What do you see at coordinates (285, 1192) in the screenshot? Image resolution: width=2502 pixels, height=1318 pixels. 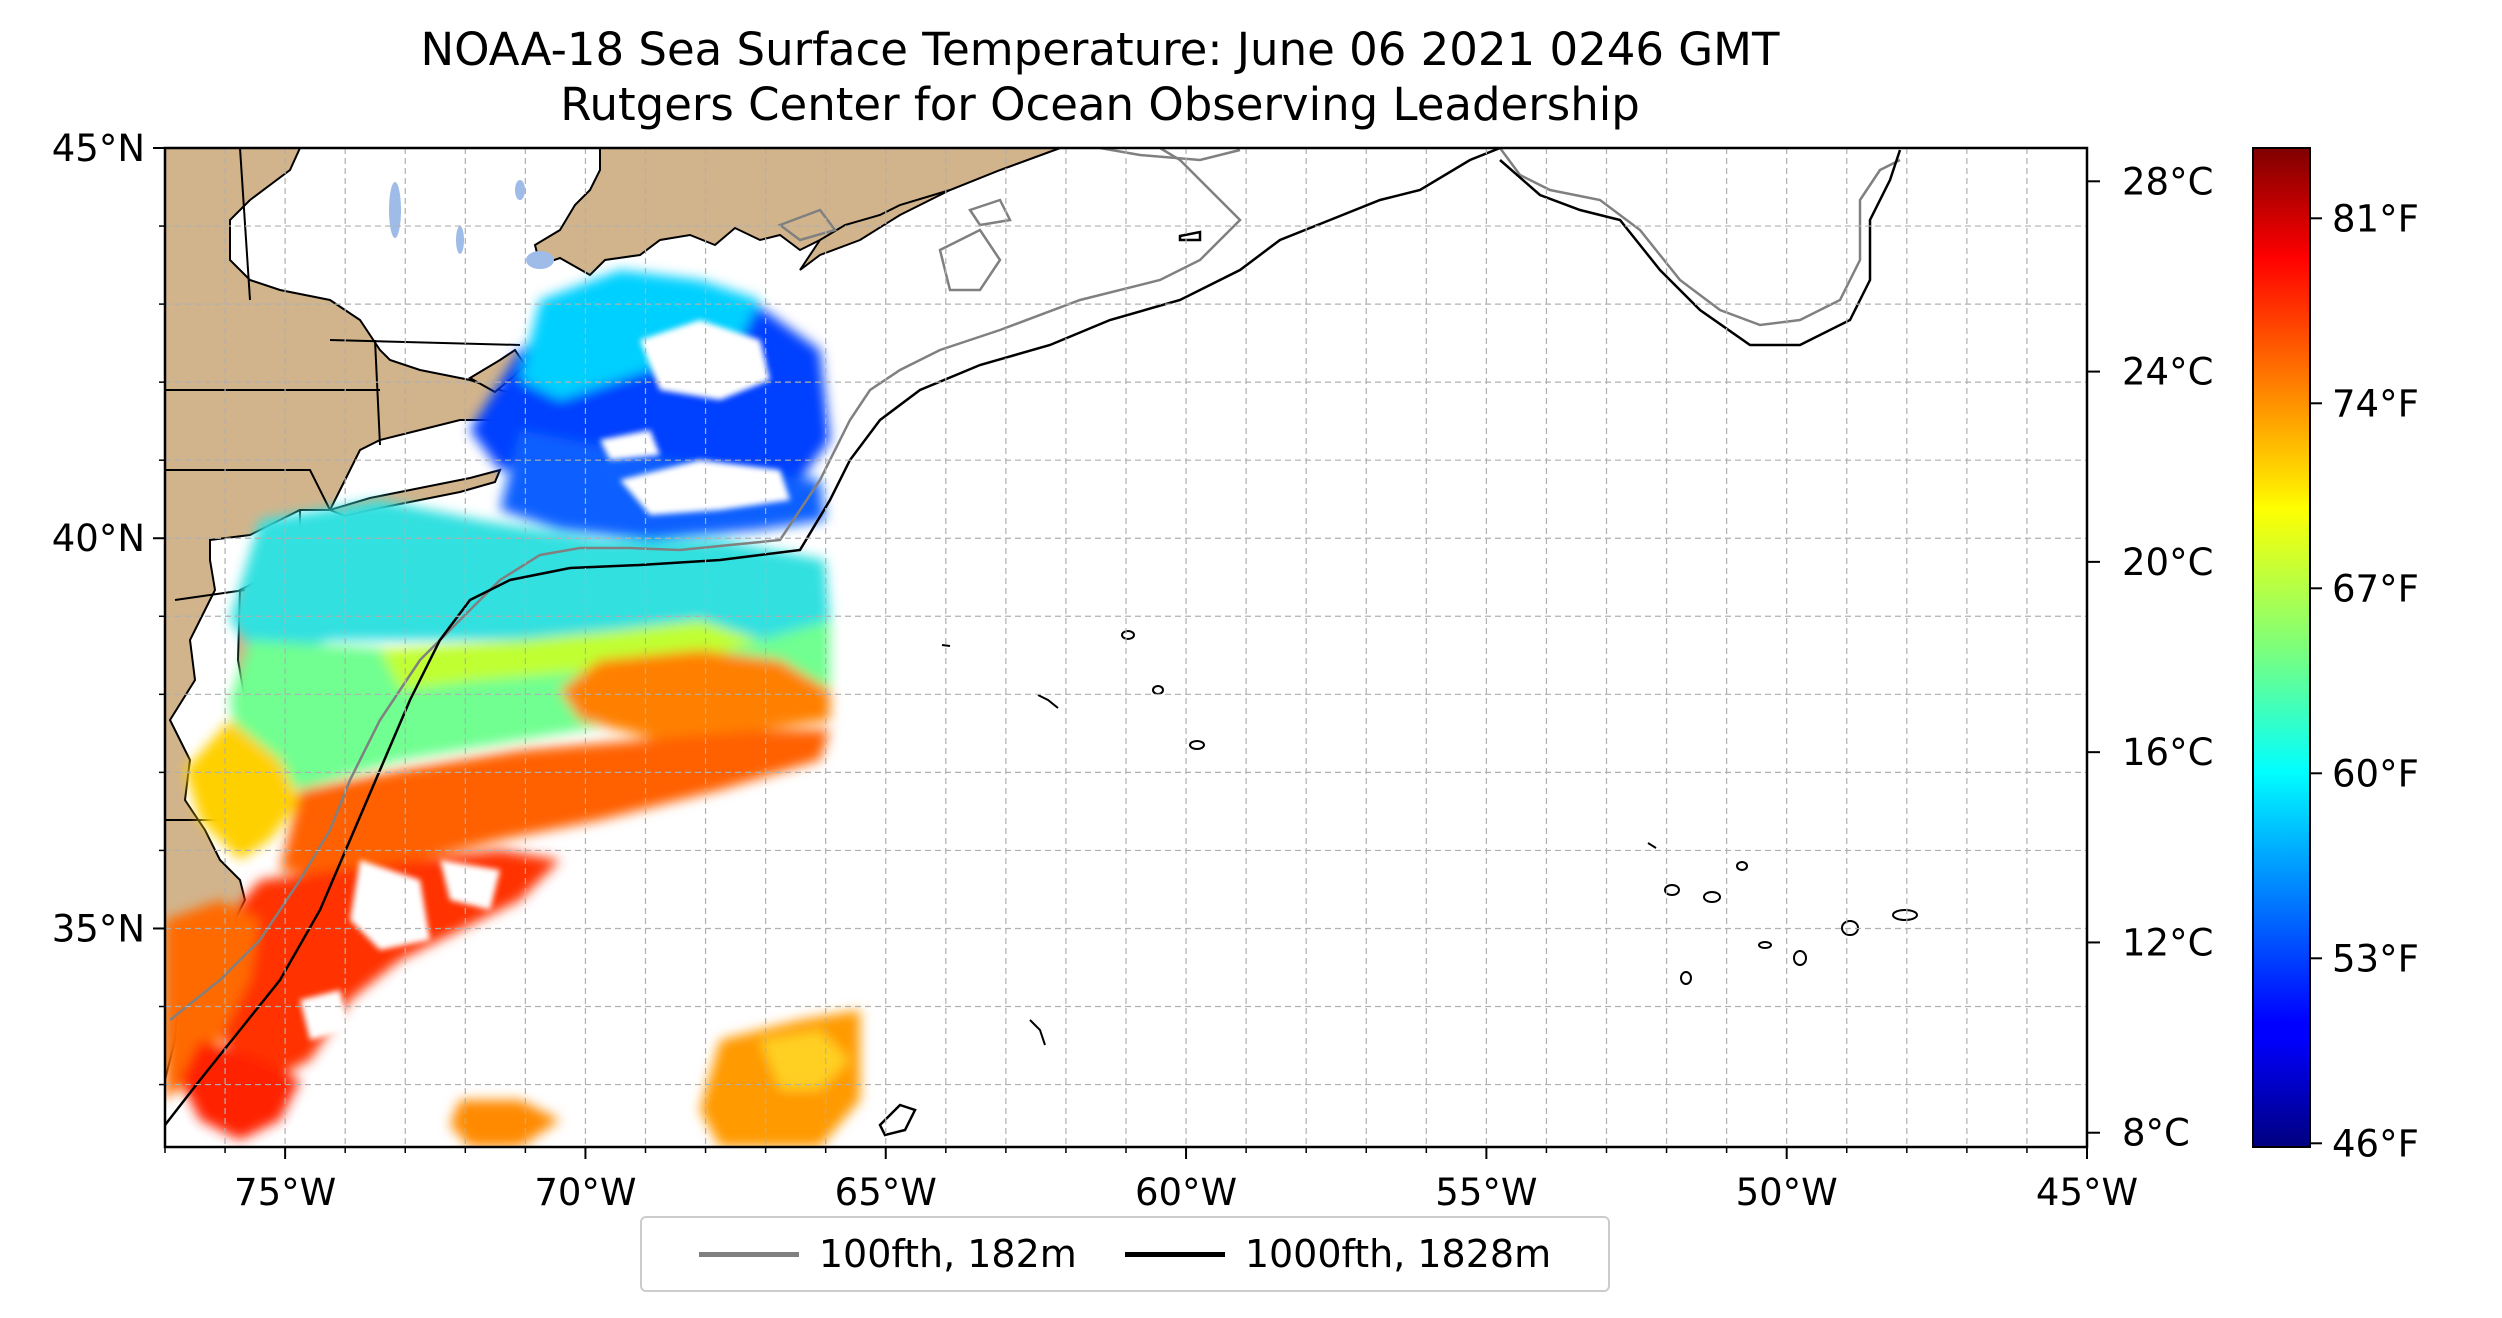 I see `x-tick-label: 75°W` at bounding box center [285, 1192].